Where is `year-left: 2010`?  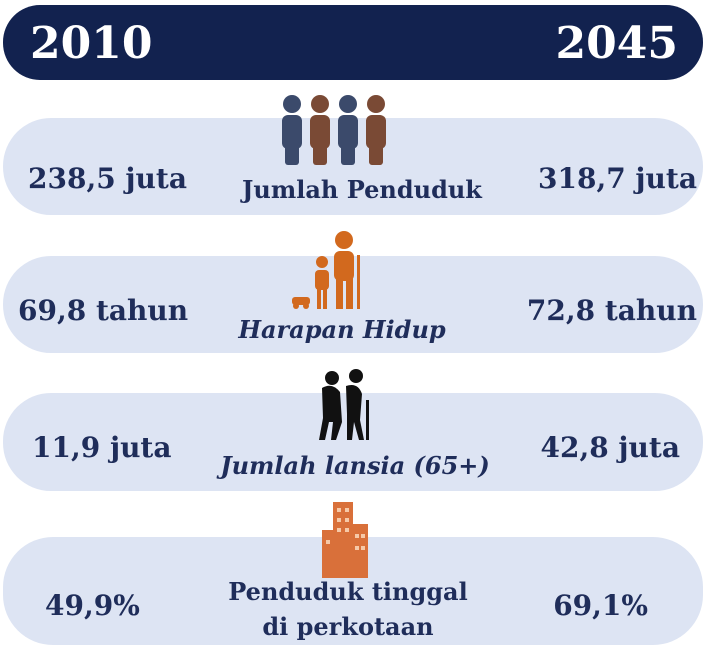 year-left: 2010 is located at coordinates (91, 43).